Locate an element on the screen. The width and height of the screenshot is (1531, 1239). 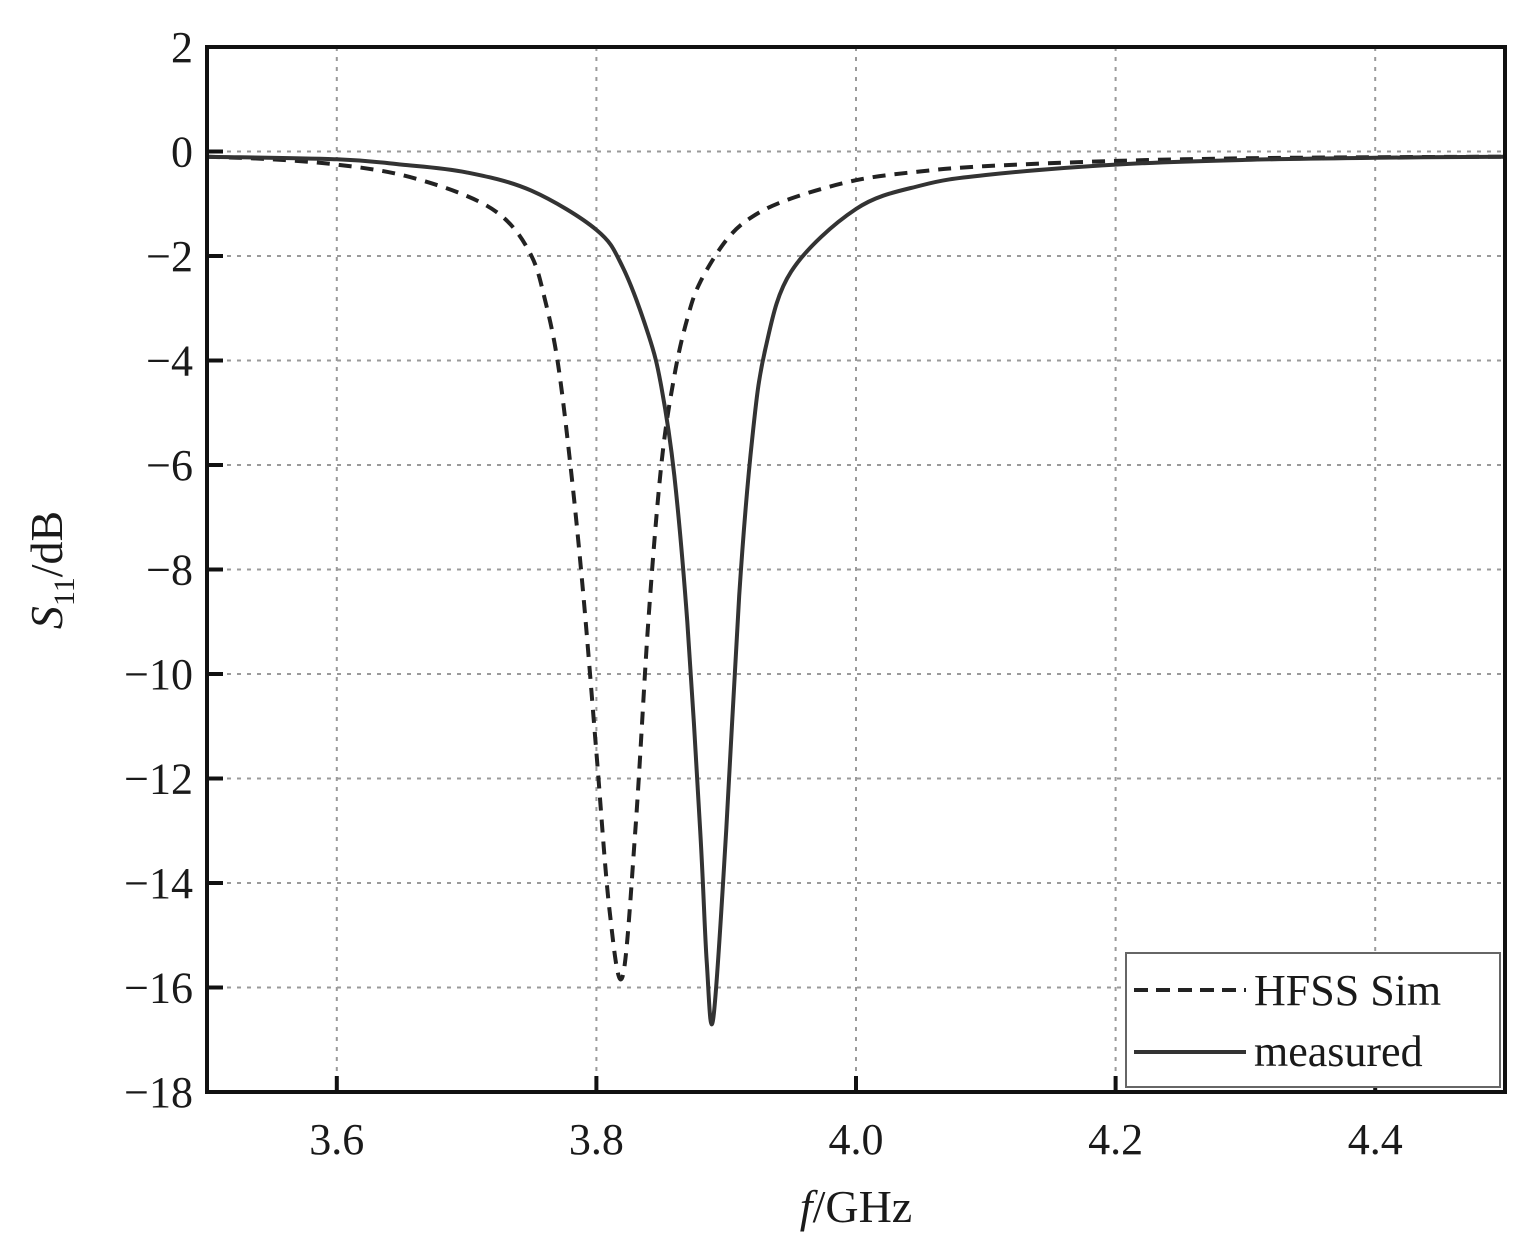
y-tick-label: −10 is located at coordinates (158, 674).